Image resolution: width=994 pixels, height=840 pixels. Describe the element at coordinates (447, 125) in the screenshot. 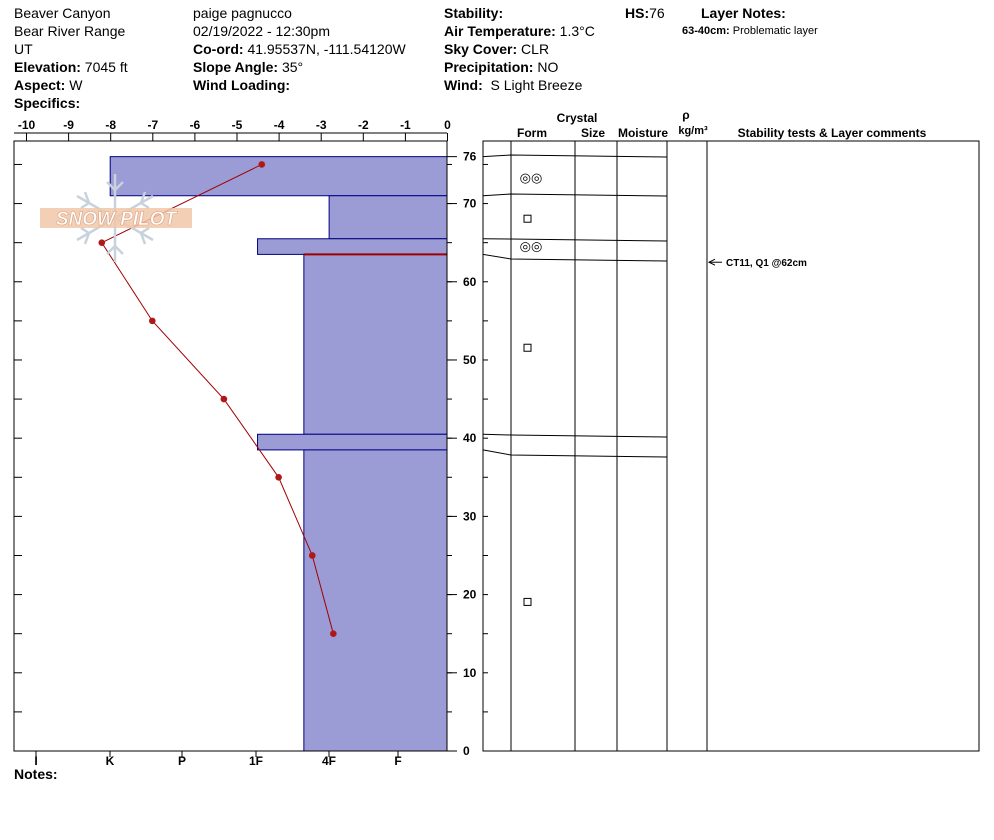

I see `temp-tick-label: 0` at that location.